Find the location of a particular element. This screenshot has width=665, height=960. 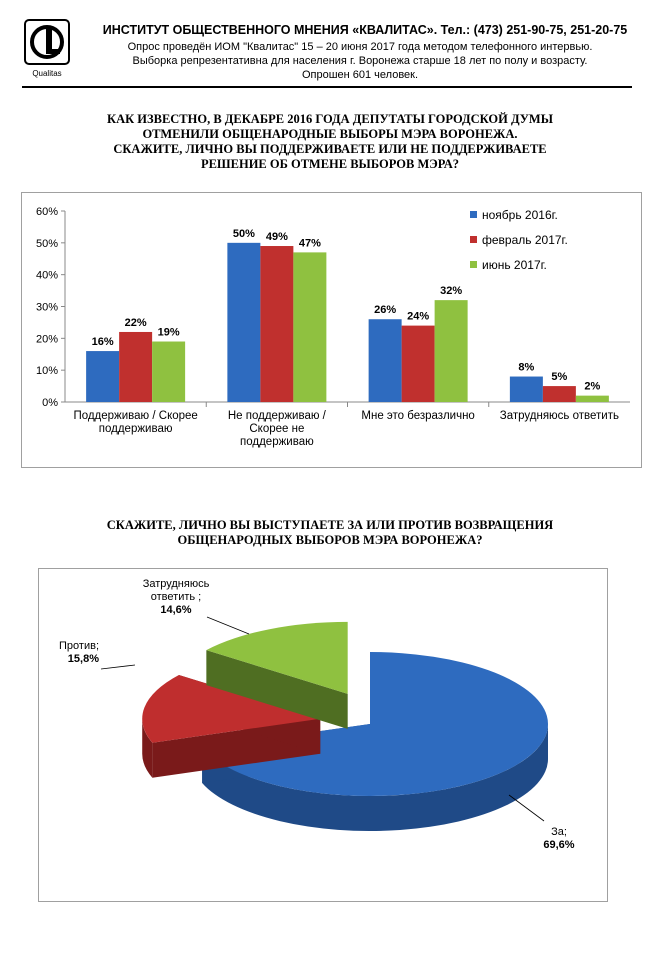

qualitas-logo: Qualitas is located at coordinates (47, 48).